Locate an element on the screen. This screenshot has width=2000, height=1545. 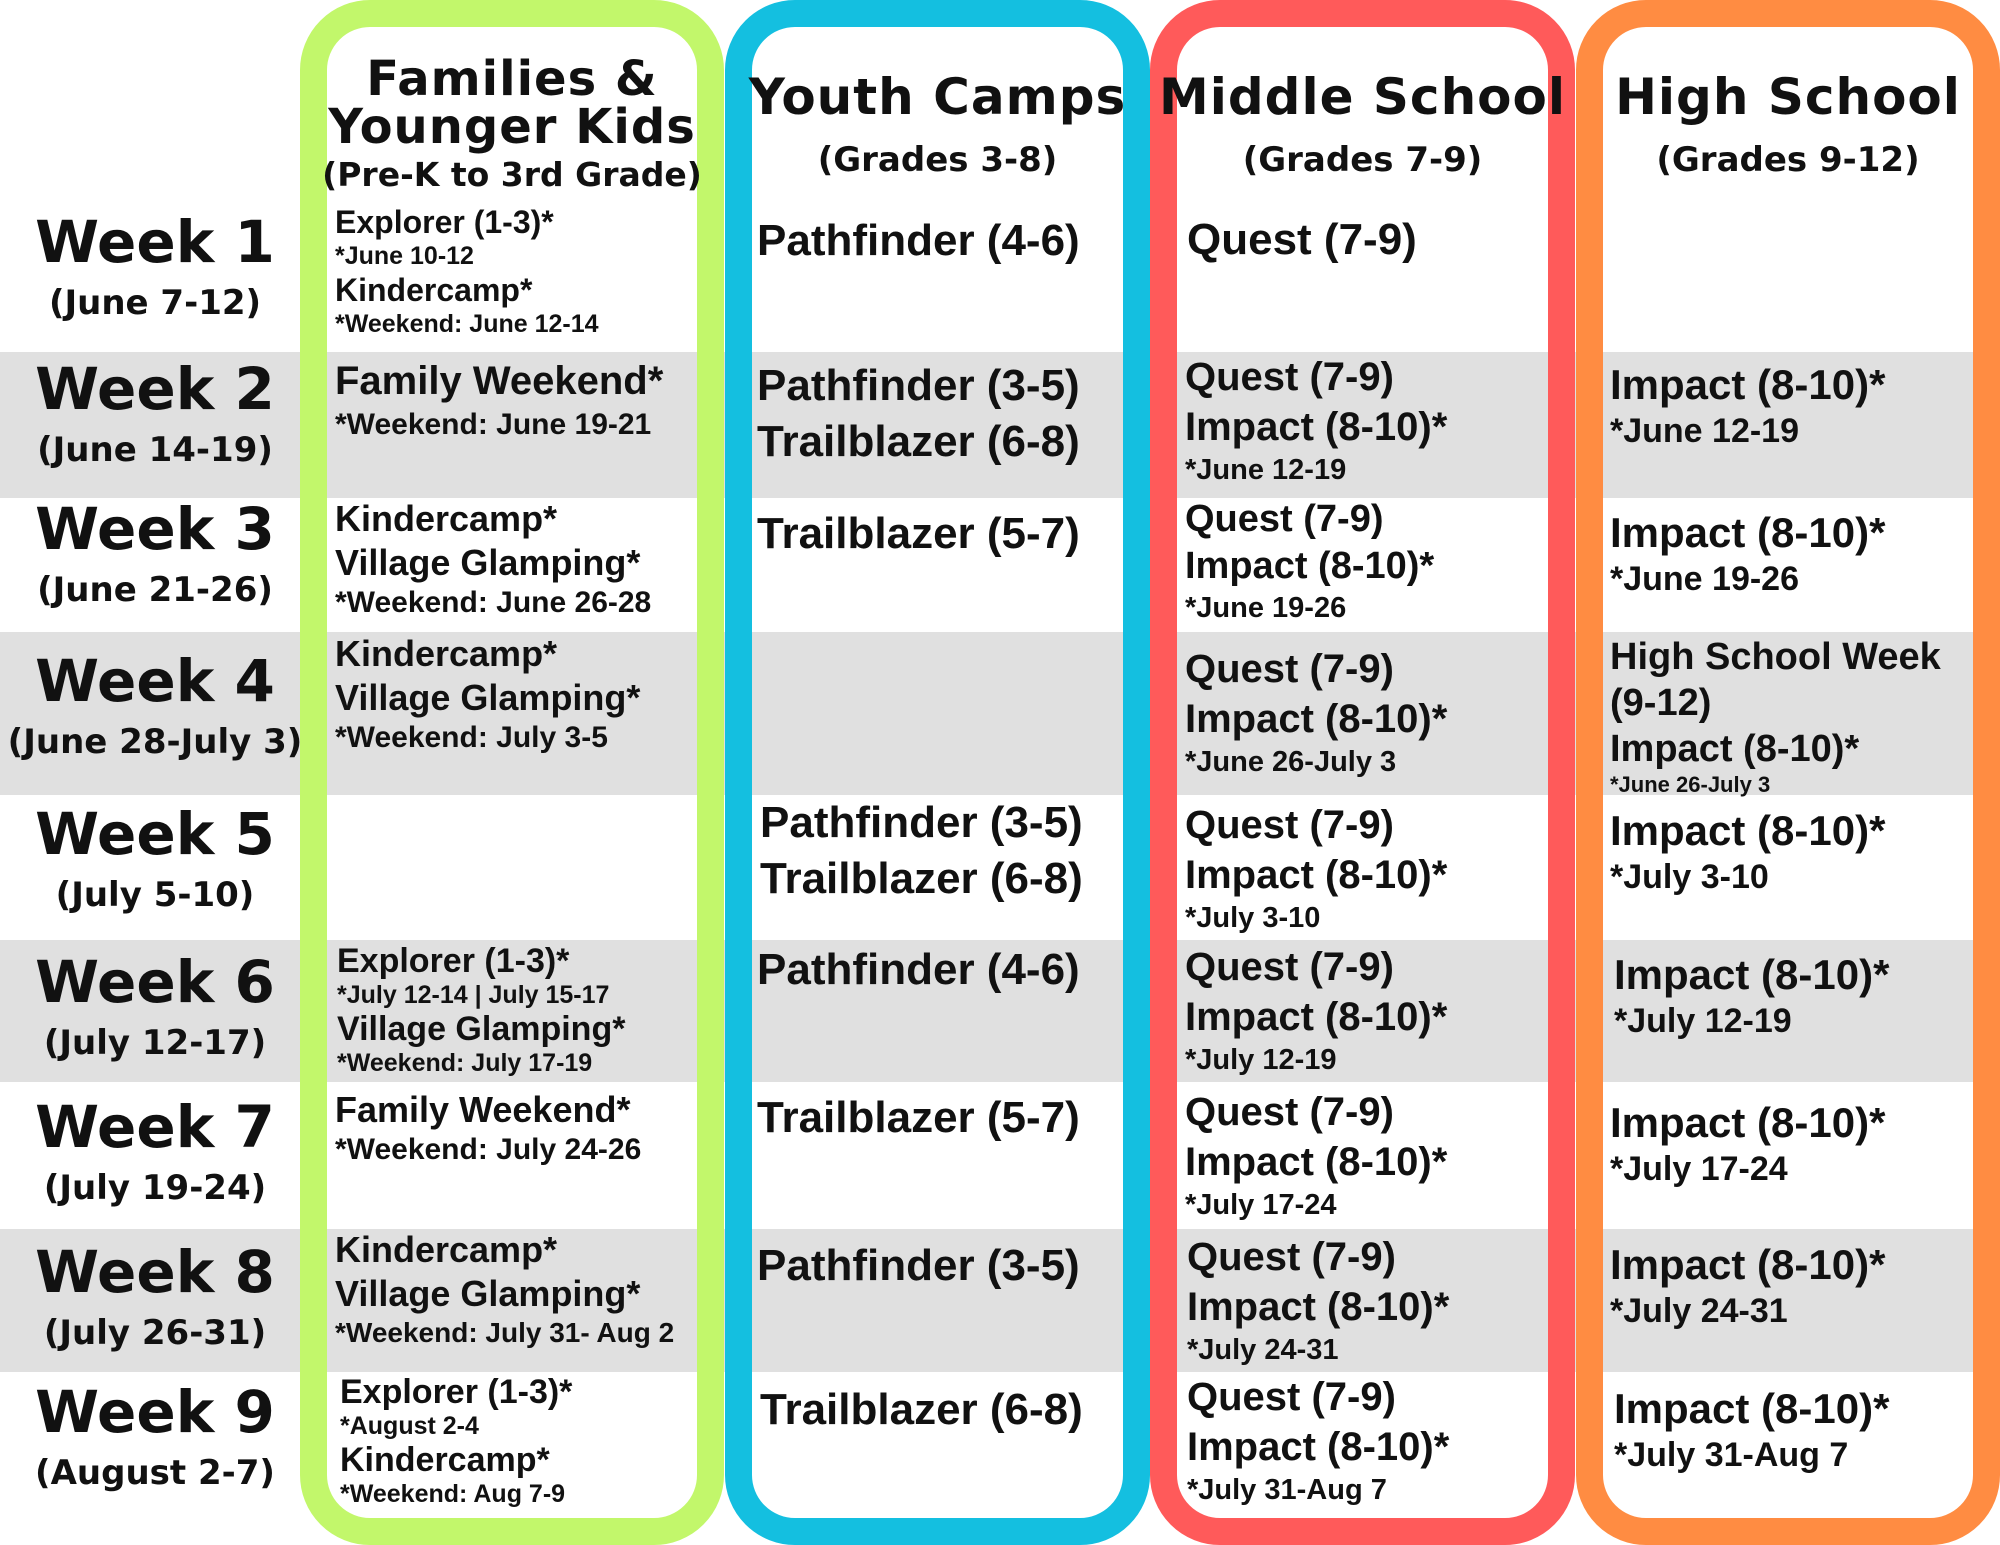
middle-school-header-subtitle: (Grades 7-9) is located at coordinates (1362, 160).